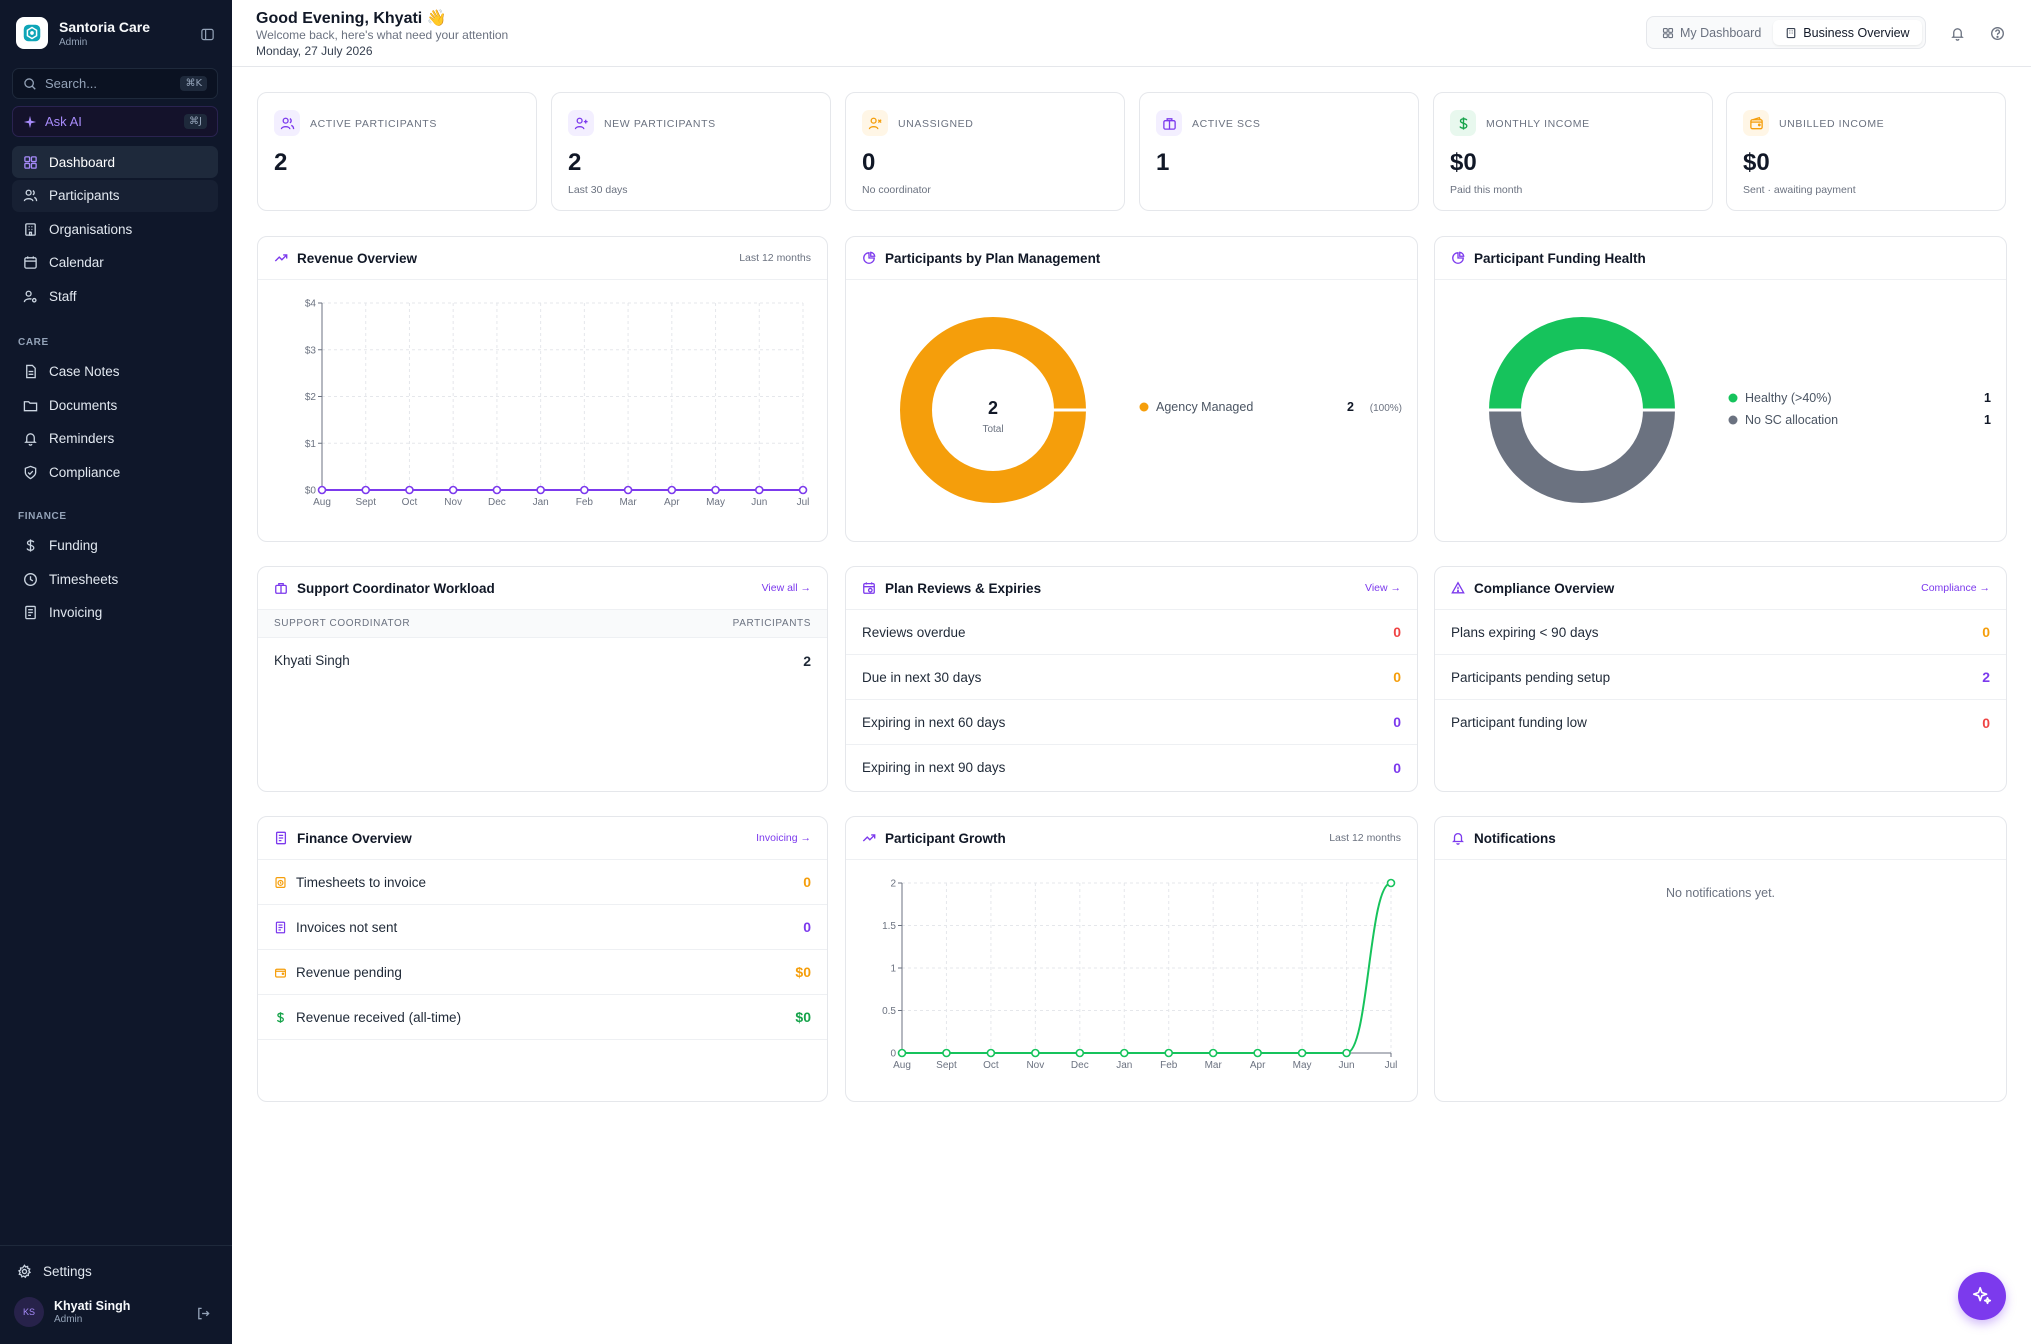 Image resolution: width=2031 pixels, height=1344 pixels. Describe the element at coordinates (115, 162) in the screenshot. I see `nav-item-dashboard: Dashboard` at that location.